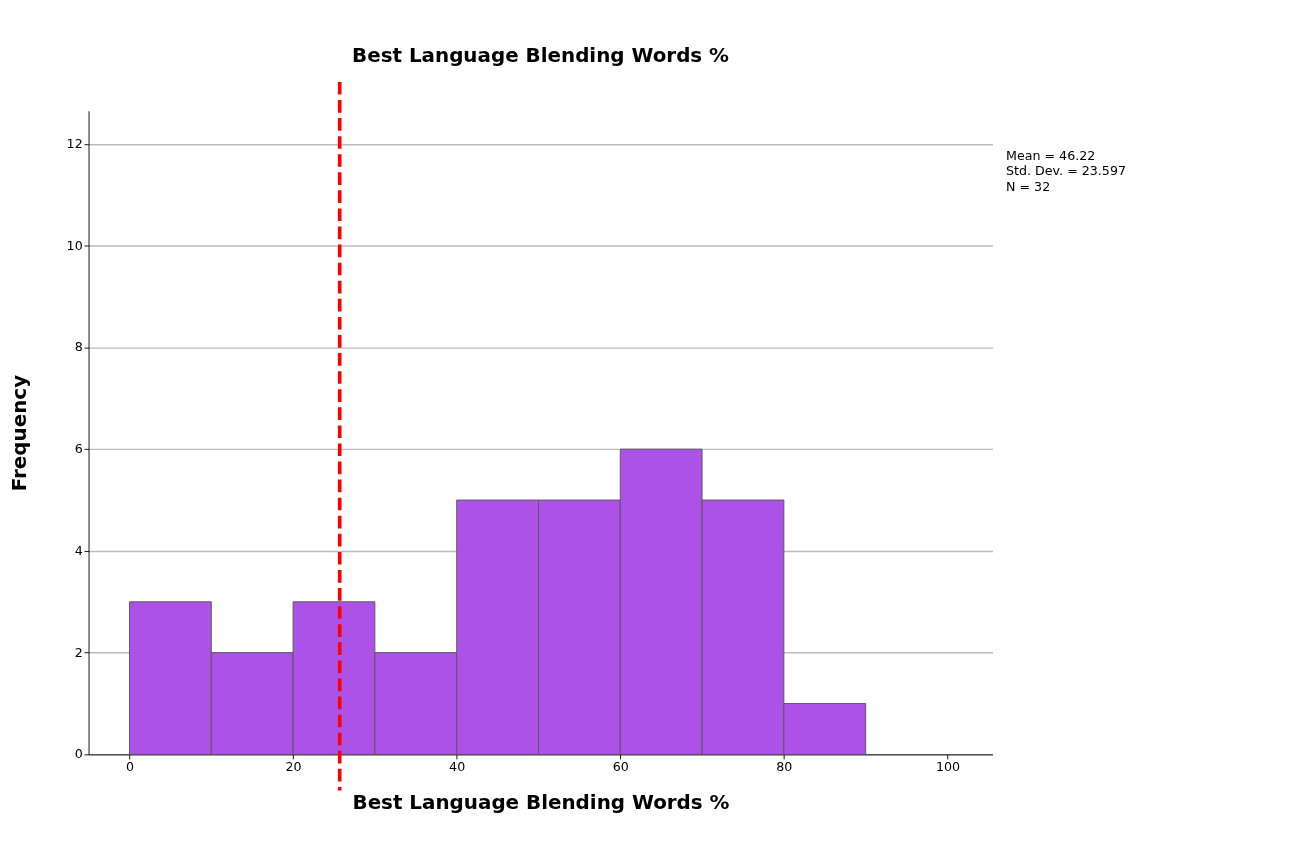  What do you see at coordinates (78, 652) in the screenshot?
I see `y-tick-label: 2` at bounding box center [78, 652].